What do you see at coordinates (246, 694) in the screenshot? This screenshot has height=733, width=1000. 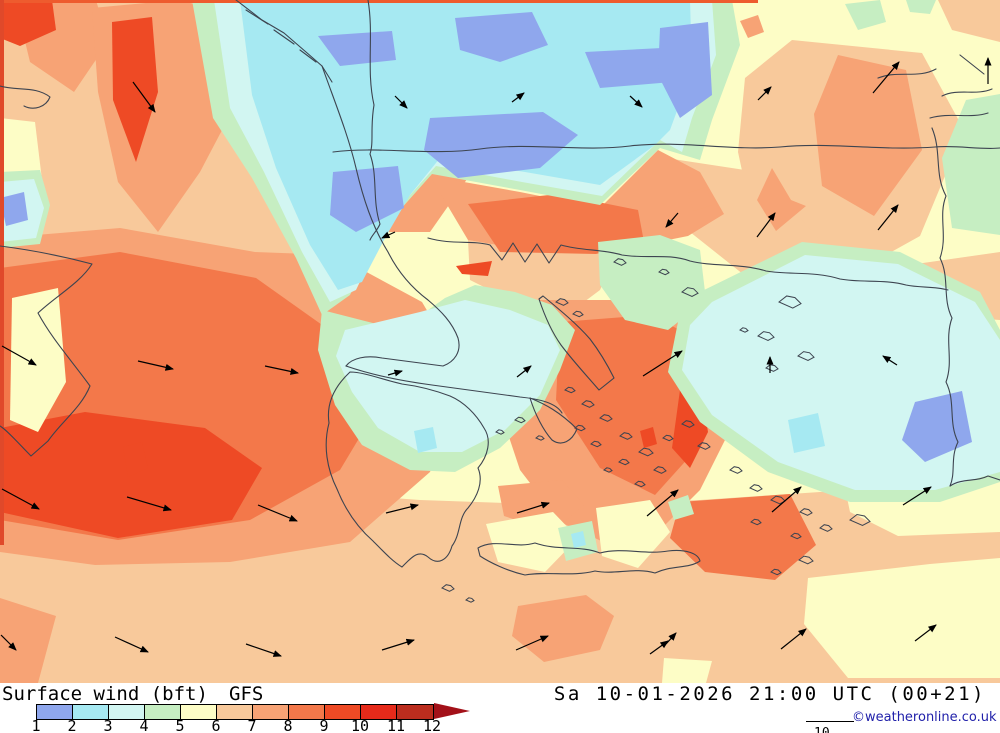 I see `model-label: GFS` at bounding box center [246, 694].